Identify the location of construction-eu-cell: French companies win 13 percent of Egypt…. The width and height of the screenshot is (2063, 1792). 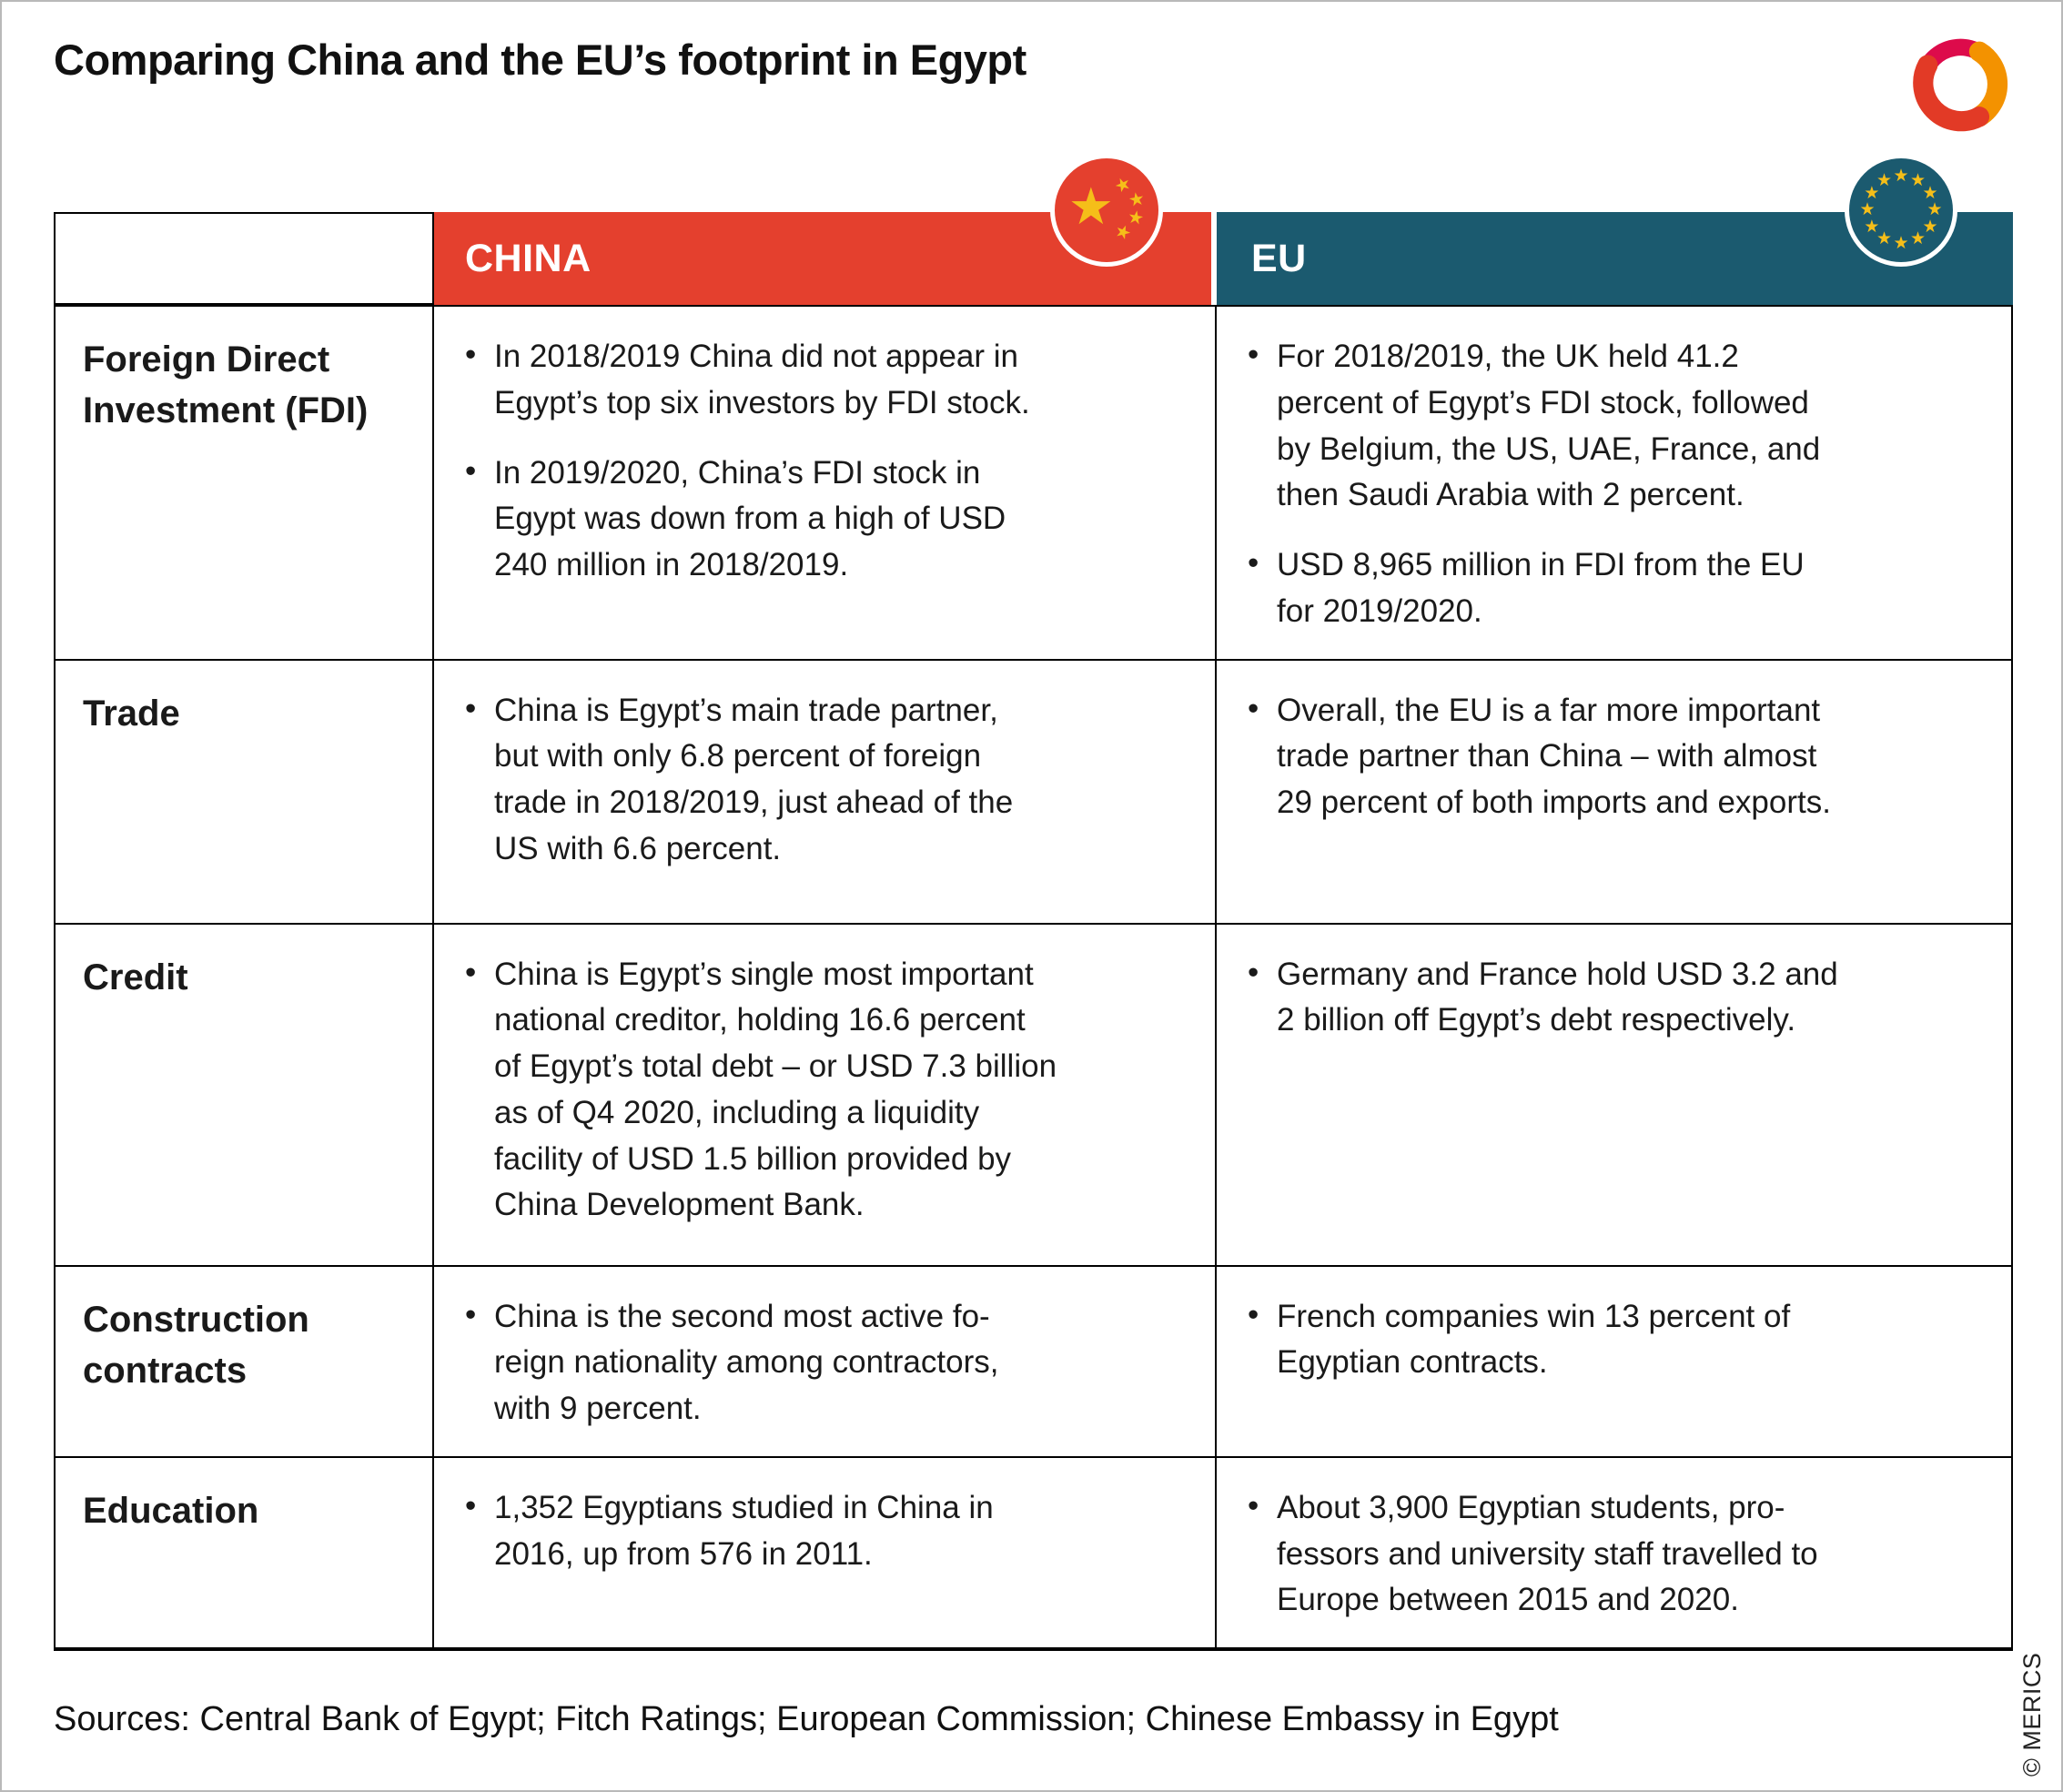
(1615, 1360).